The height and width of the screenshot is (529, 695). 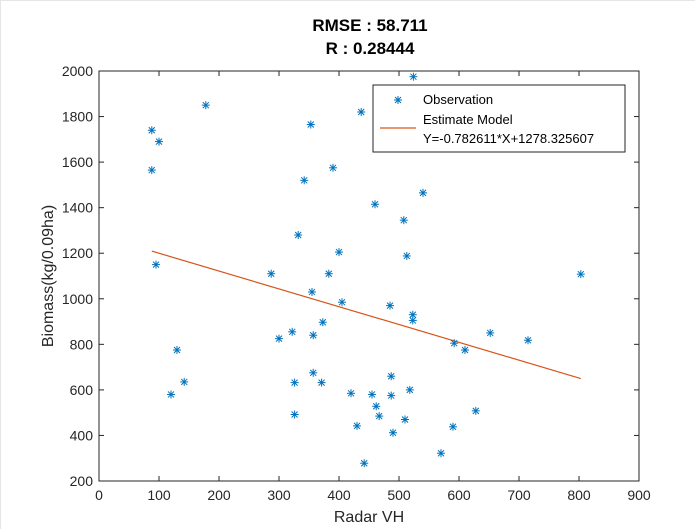 I want to click on x-tick-label: 400, so click(x=339, y=495).